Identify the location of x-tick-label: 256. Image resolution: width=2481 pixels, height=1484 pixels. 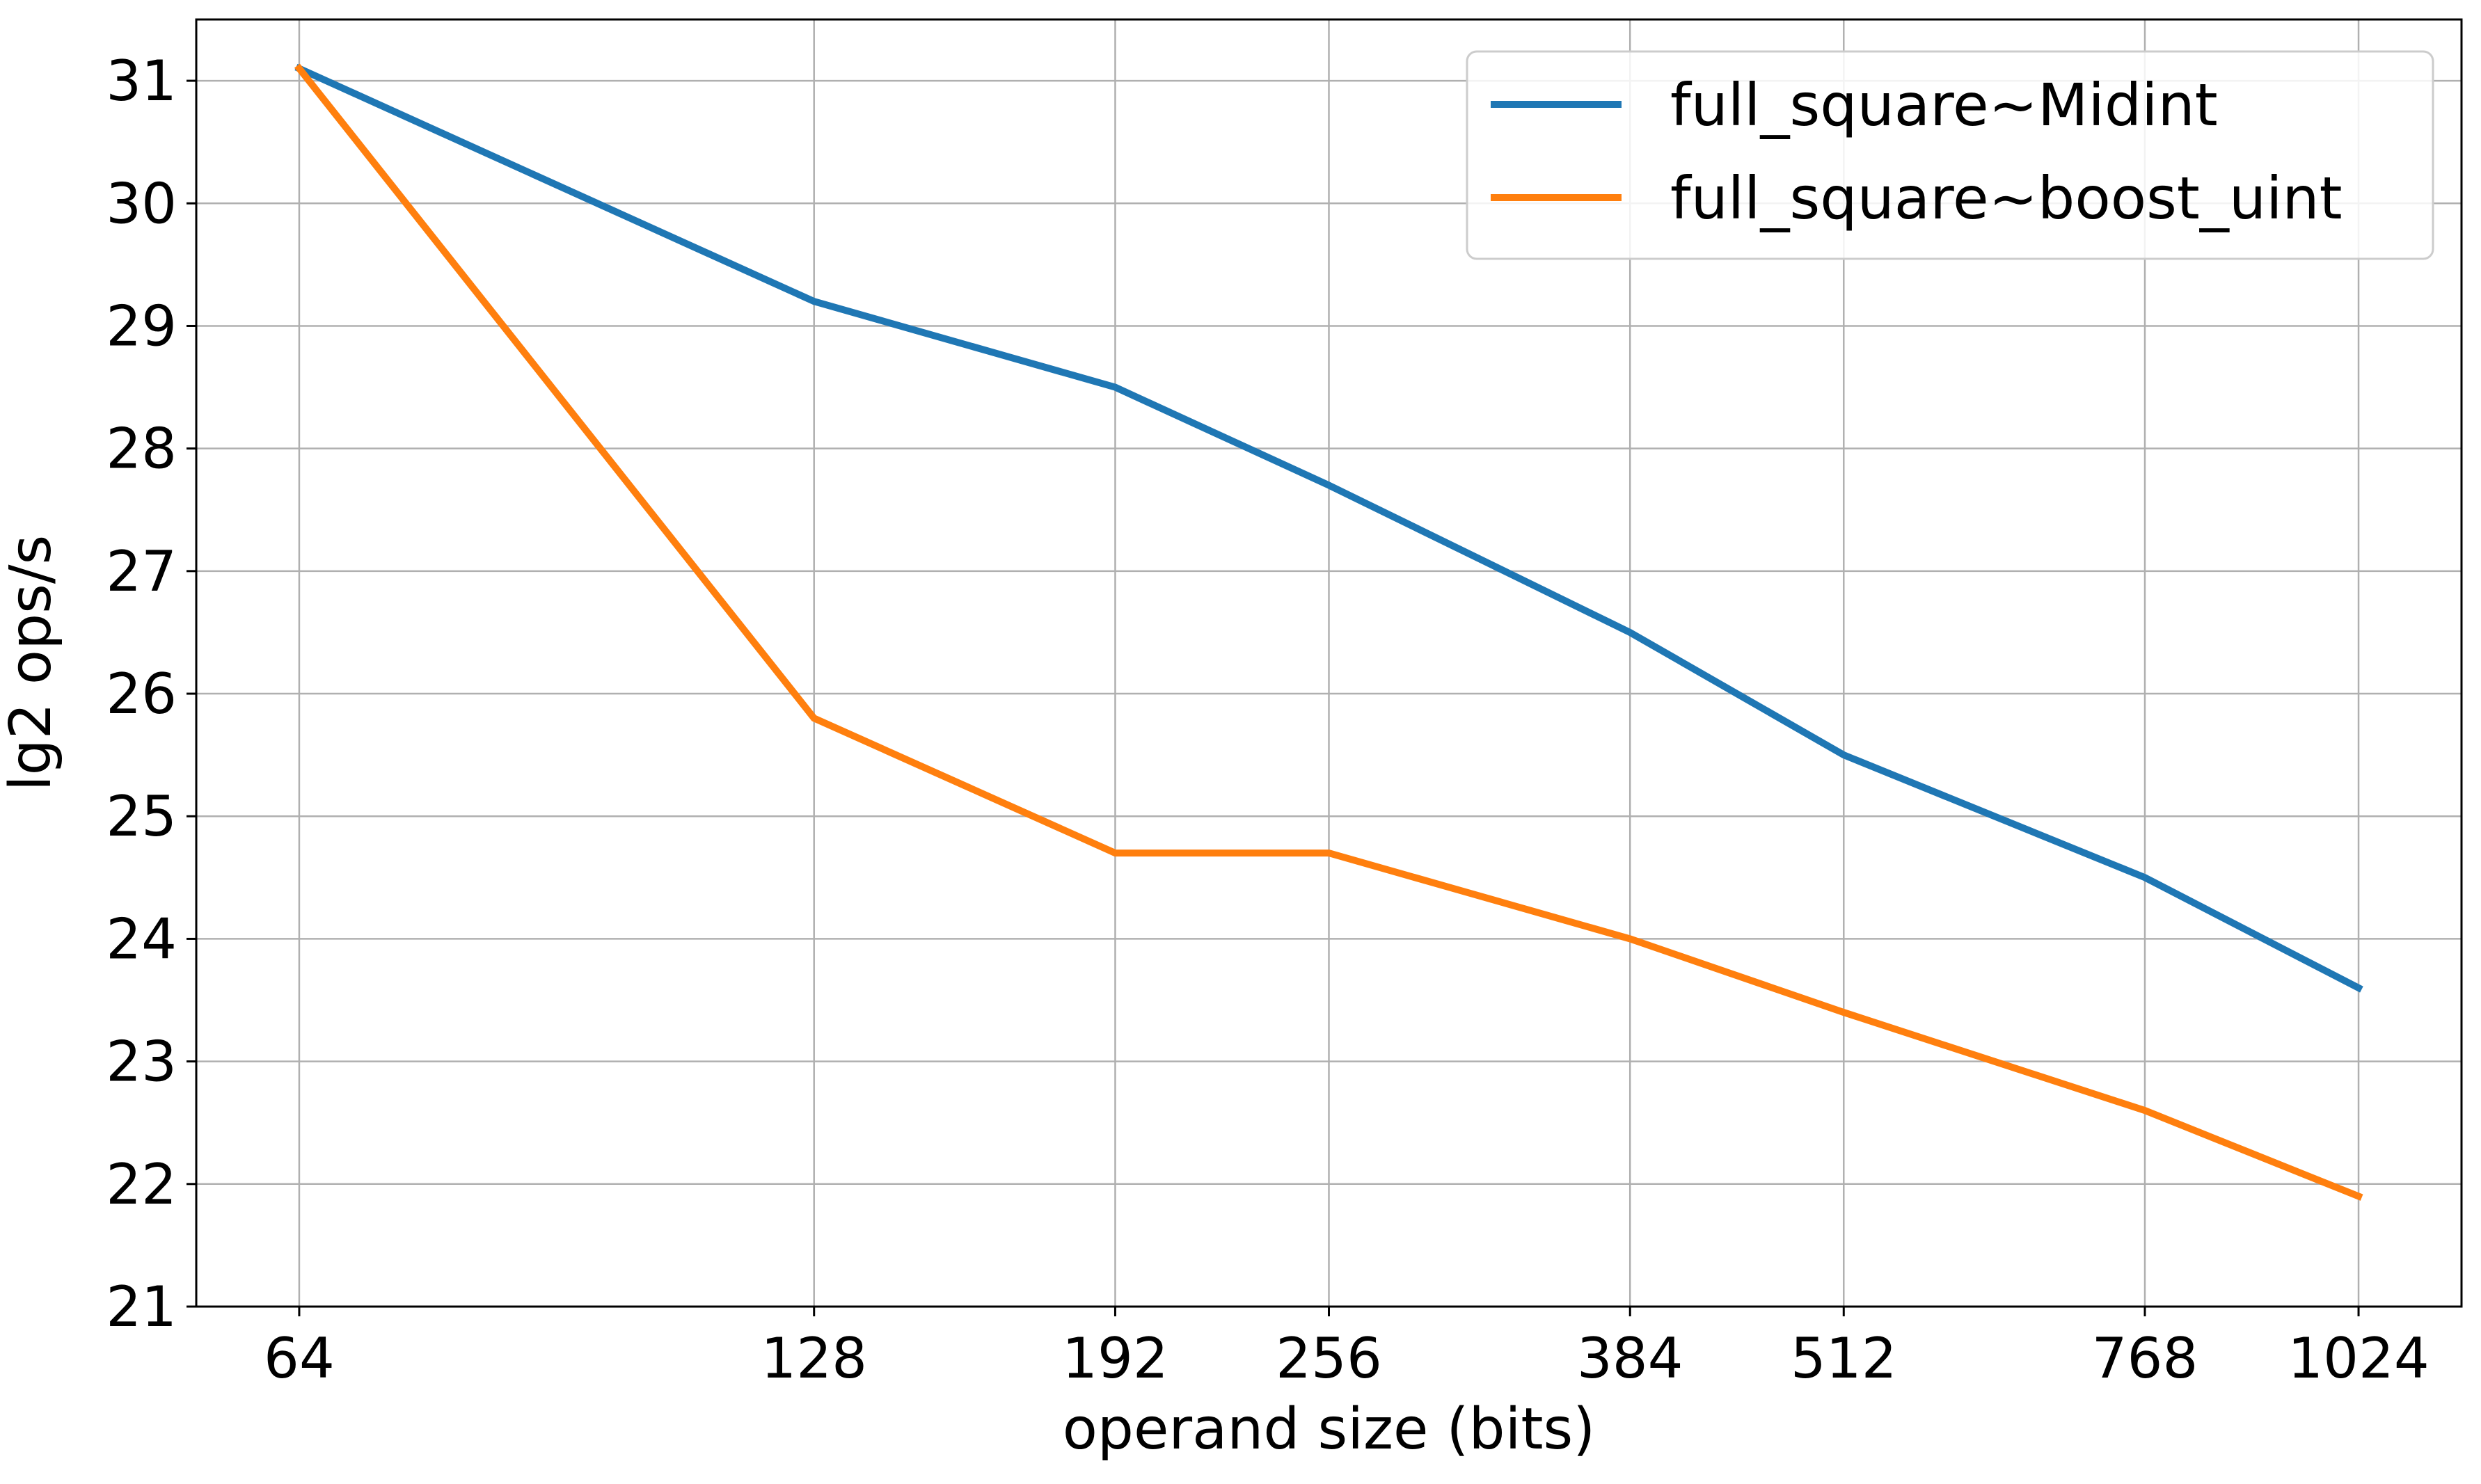
(1329, 1358).